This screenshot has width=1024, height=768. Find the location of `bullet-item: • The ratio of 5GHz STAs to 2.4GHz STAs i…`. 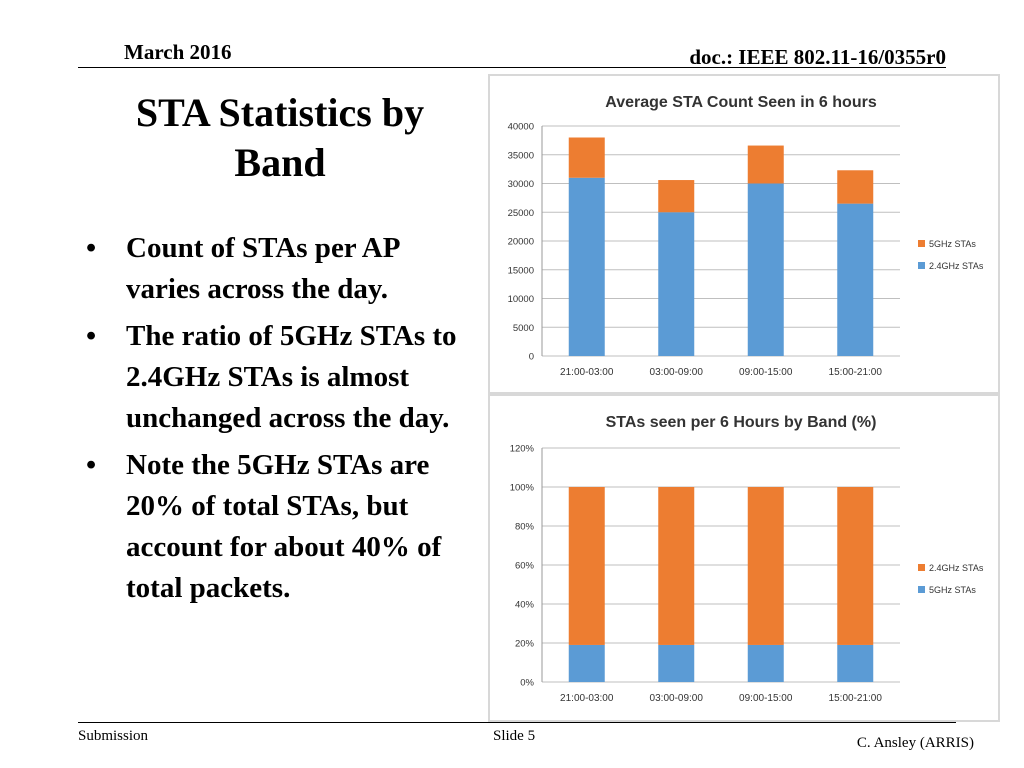

bullet-item: • The ratio of 5GHz STAs to 2.4GHz STAs i… is located at coordinates (281, 377).